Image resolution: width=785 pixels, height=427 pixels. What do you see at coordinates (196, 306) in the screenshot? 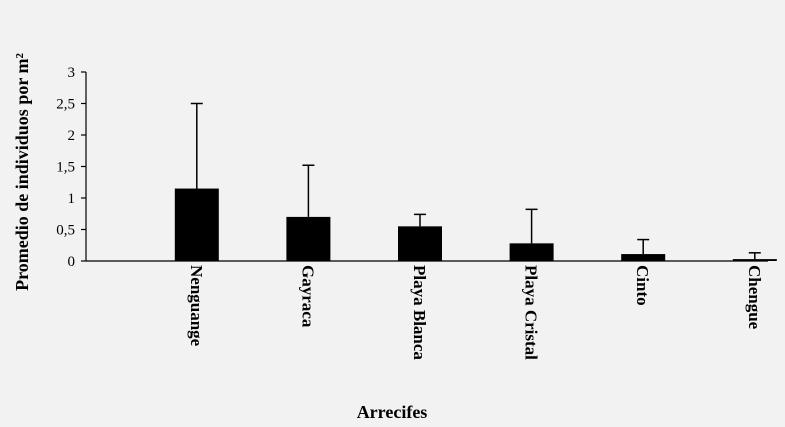
I see `x-category-label: Nenguange` at bounding box center [196, 306].